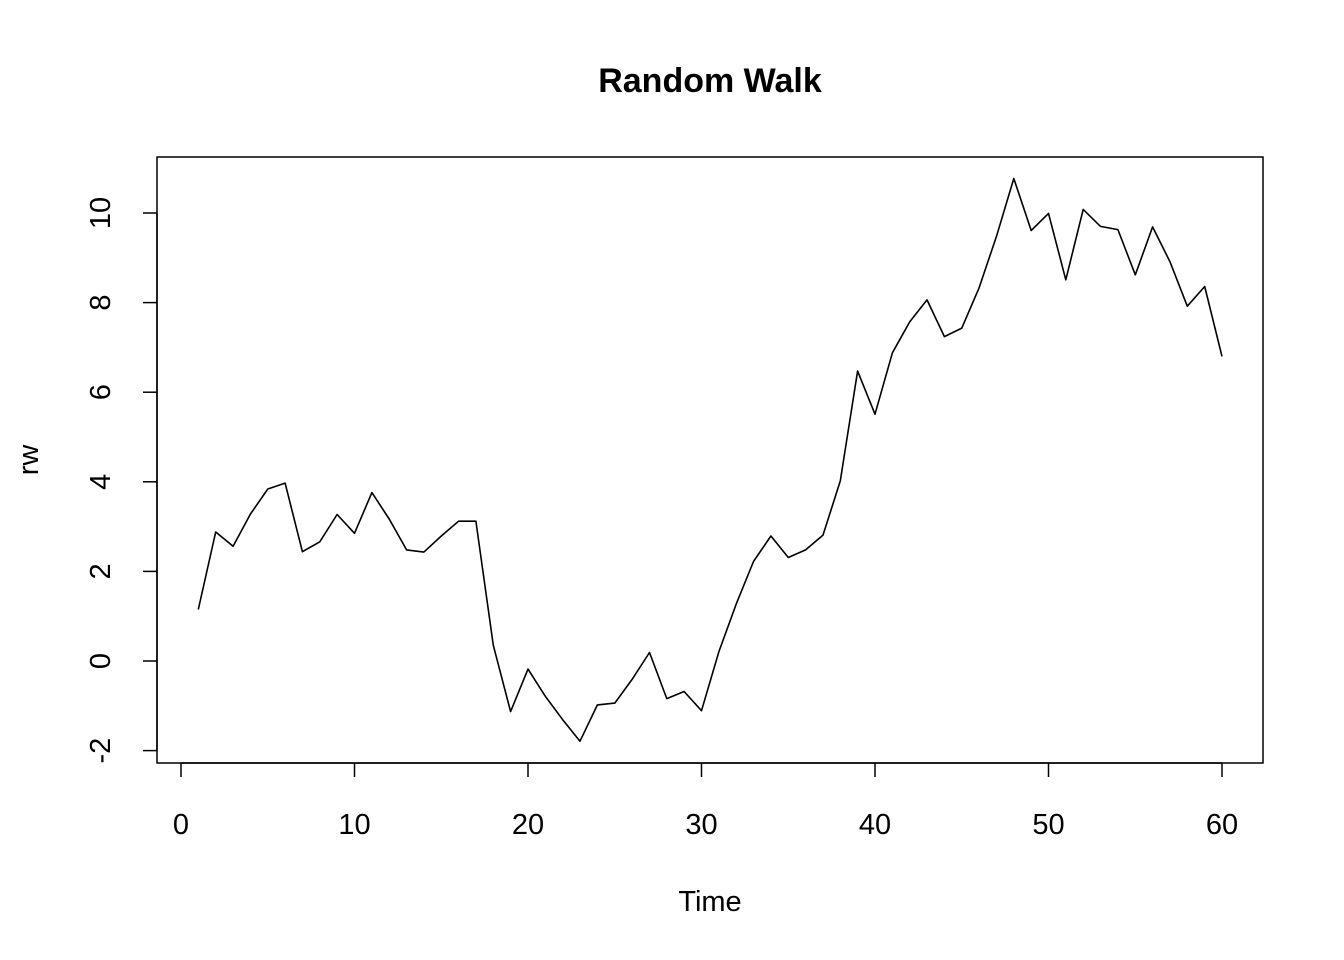 This screenshot has height=960, width=1344. What do you see at coordinates (101, 661) in the screenshot?
I see `y-tick-label: 0` at bounding box center [101, 661].